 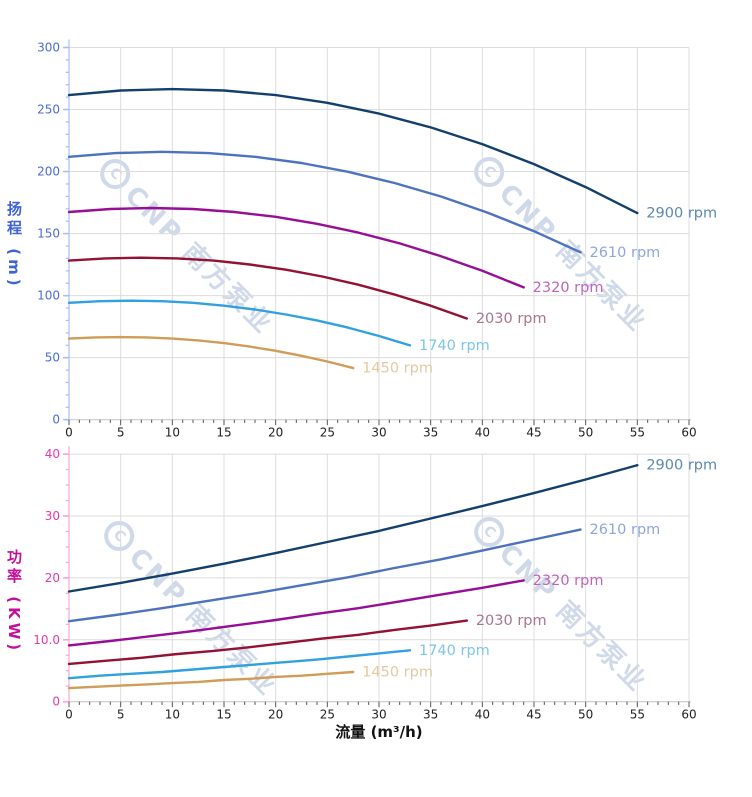 I want to click on y-tick-label: 200, so click(x=48, y=172).